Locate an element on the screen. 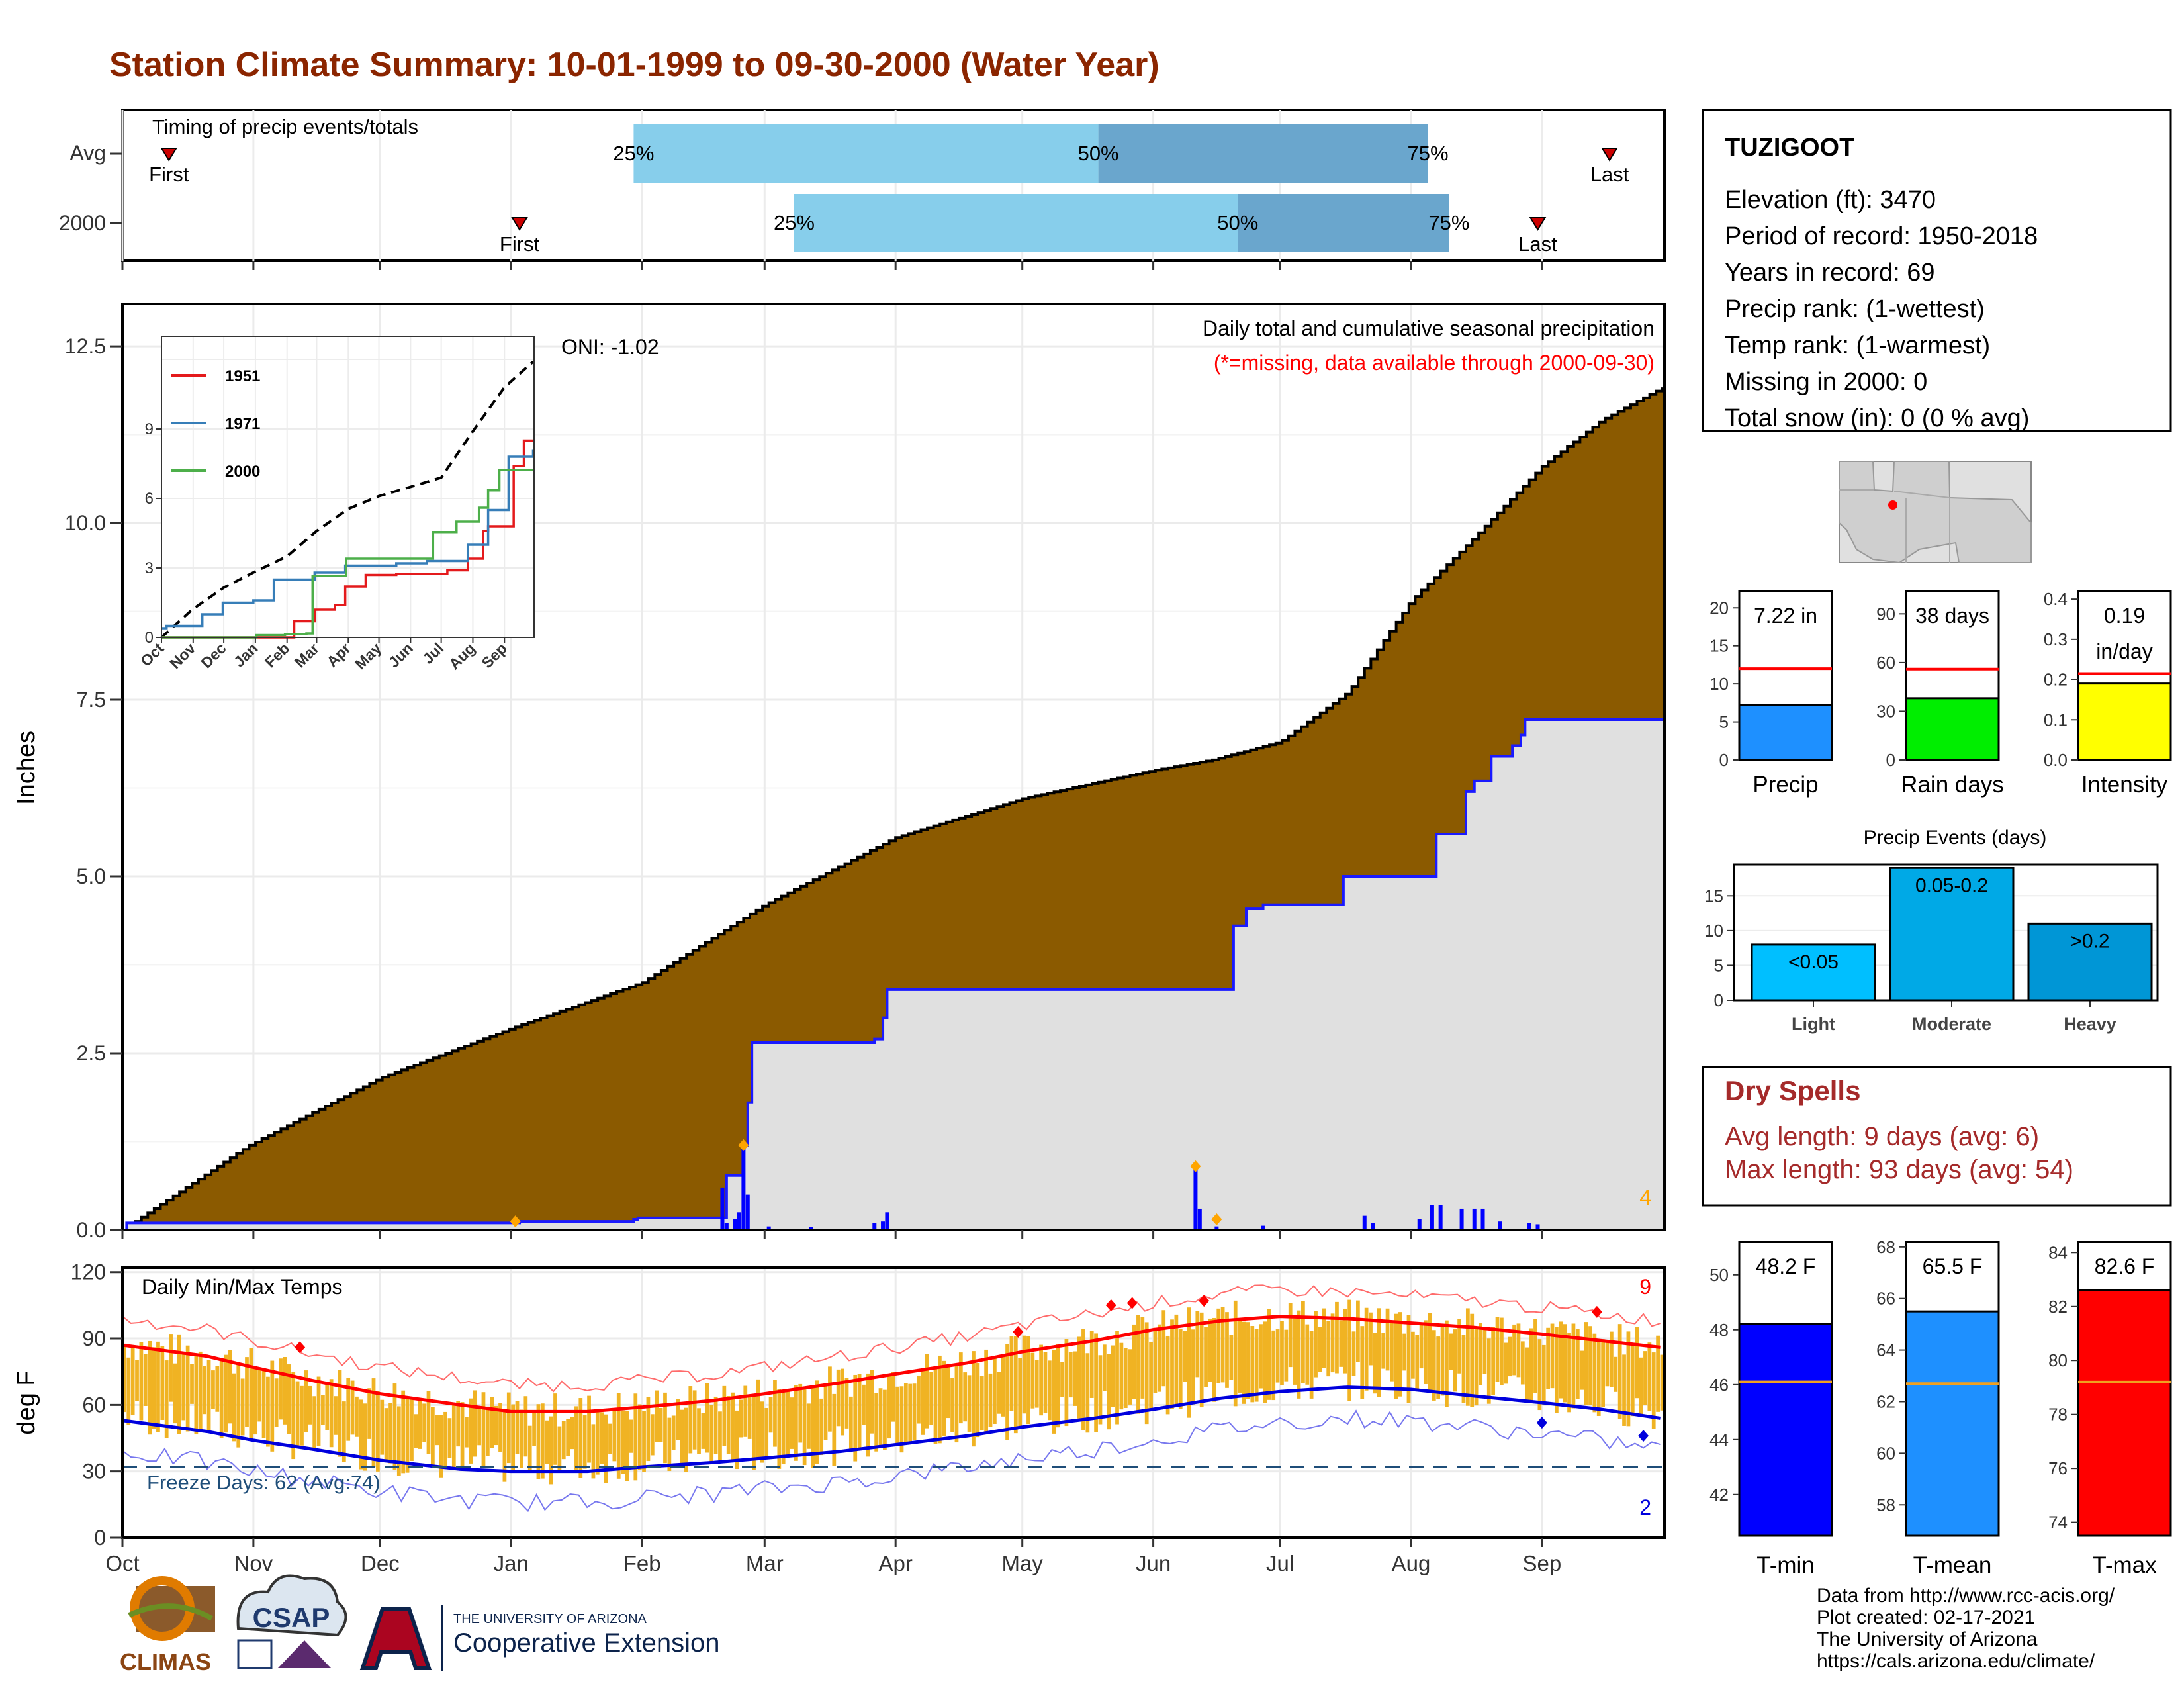 The width and height of the screenshot is (2184, 1688). precip-summary-tick-label: 10 is located at coordinates (1719, 684).